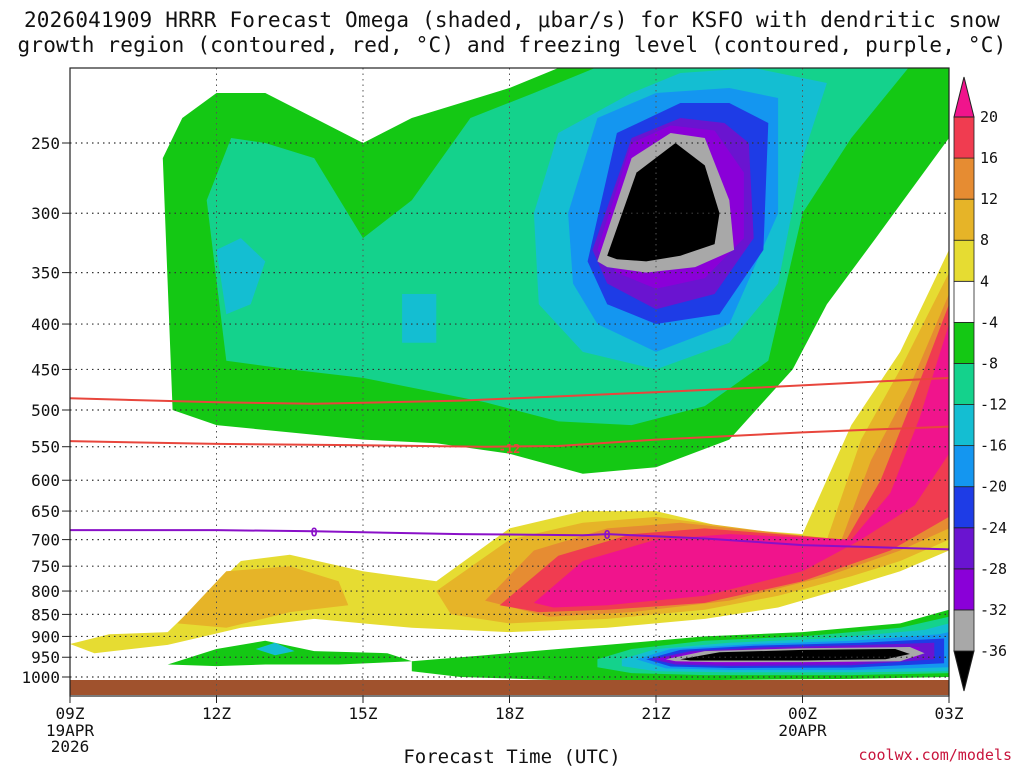 The height and width of the screenshot is (768, 1024). Describe the element at coordinates (45, 566) in the screenshot. I see `ytick-label-750: 750` at that location.